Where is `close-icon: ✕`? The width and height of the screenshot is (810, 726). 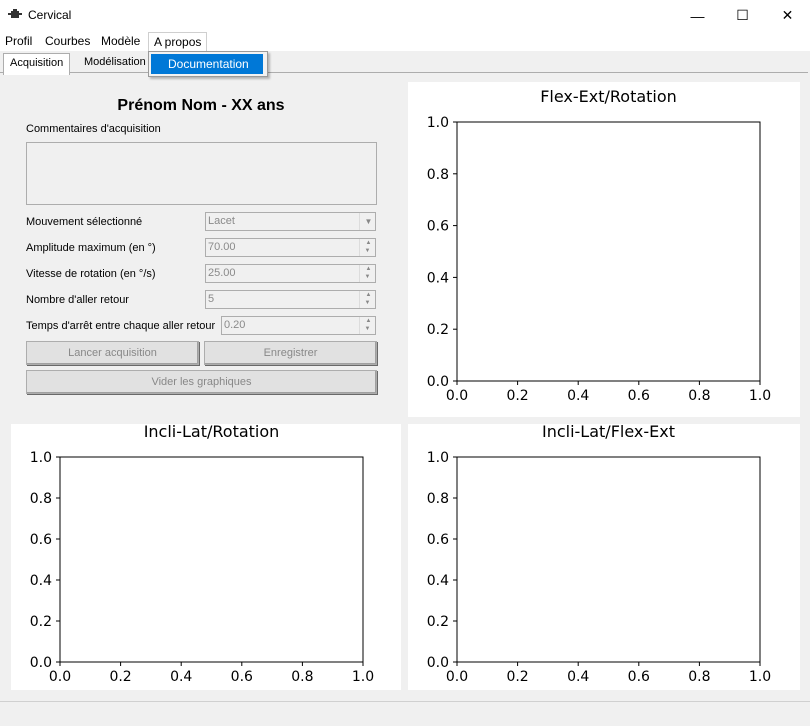 close-icon: ✕ is located at coordinates (787, 15).